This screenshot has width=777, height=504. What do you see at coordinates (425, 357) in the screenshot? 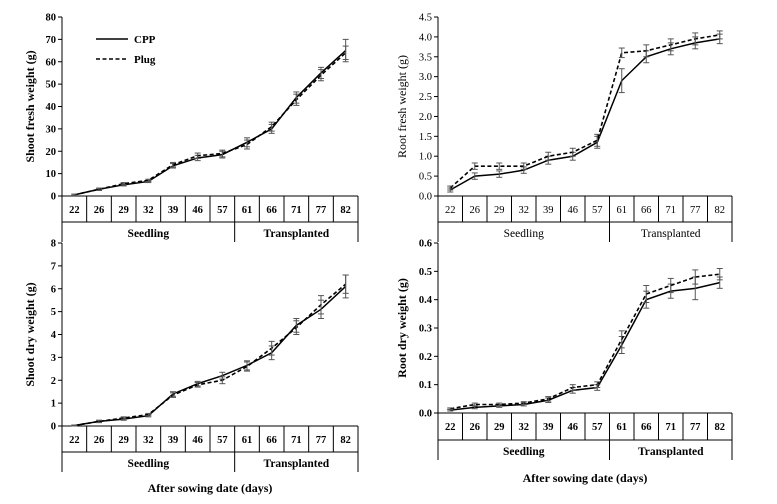
I see `y-tick-label: 0.2` at bounding box center [425, 357].